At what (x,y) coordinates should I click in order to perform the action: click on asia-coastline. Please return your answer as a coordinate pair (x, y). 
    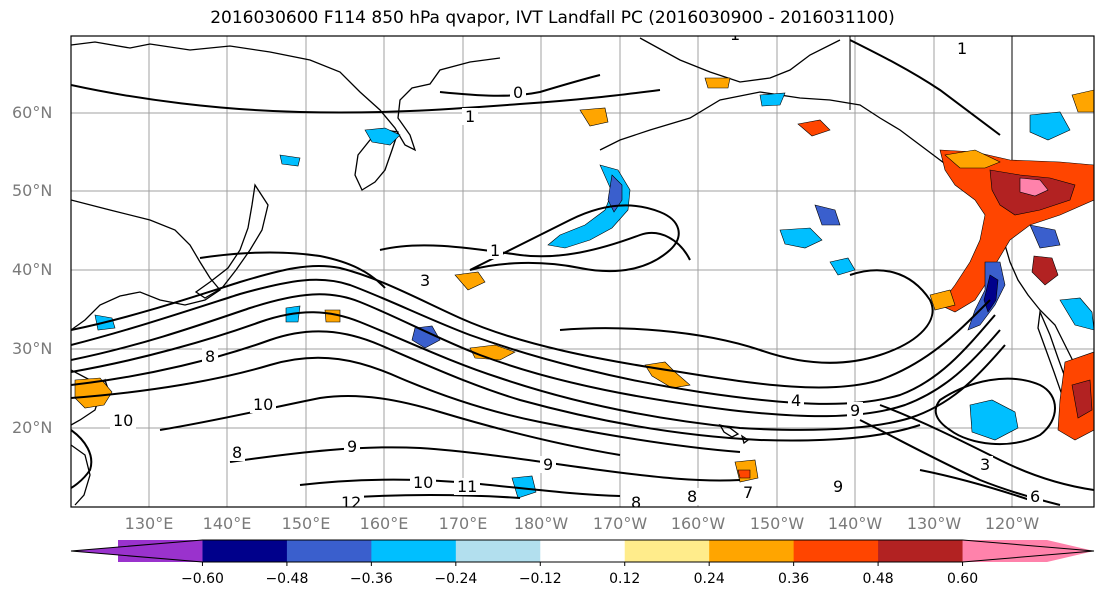
    Looking at the image, I should click on (286, 96).